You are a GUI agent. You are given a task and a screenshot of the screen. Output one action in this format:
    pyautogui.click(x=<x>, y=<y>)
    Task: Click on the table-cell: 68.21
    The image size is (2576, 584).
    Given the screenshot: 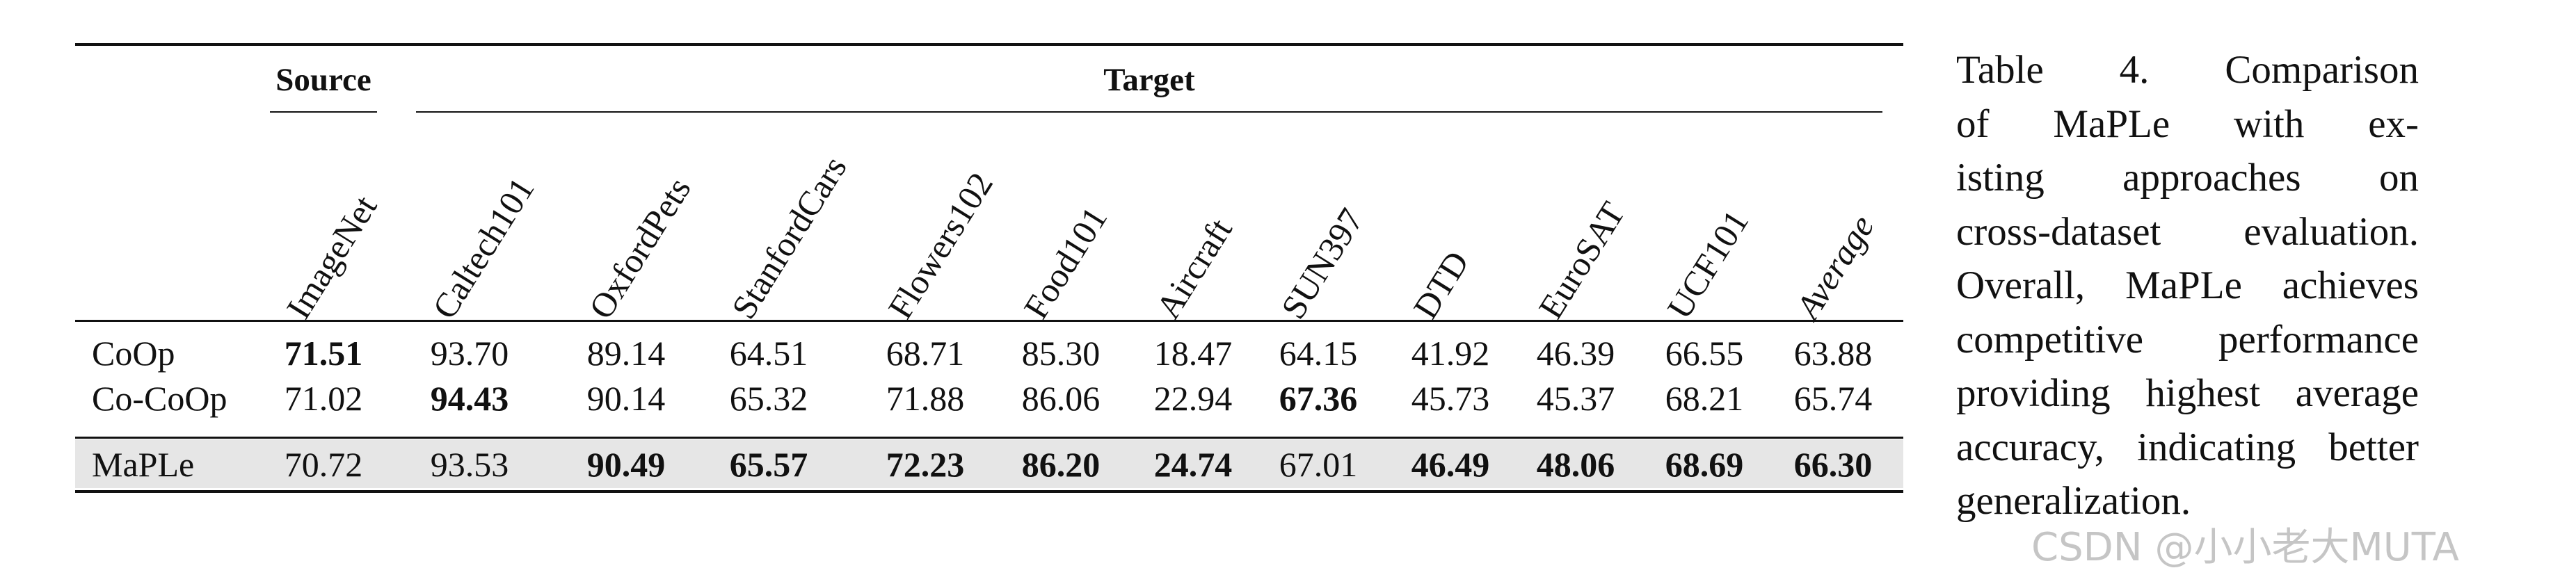 What is the action you would take?
    pyautogui.click(x=1704, y=398)
    